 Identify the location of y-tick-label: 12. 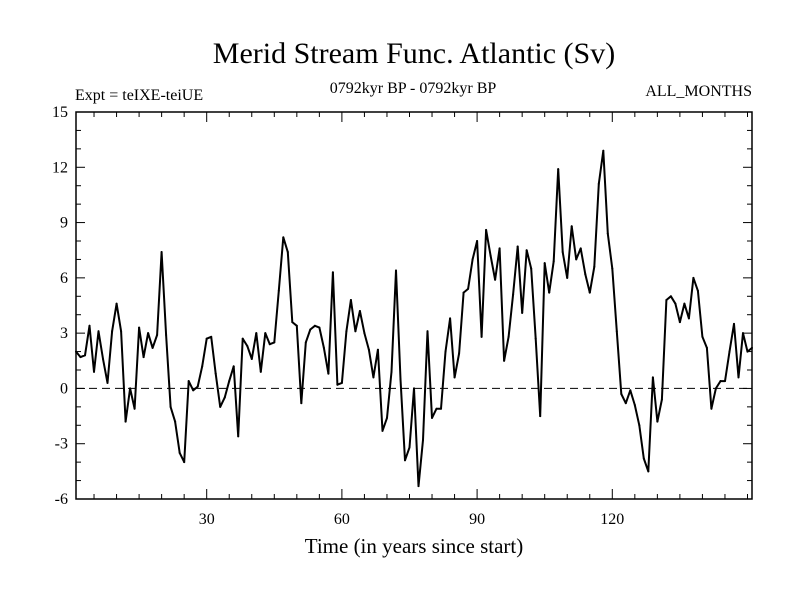
(60, 167).